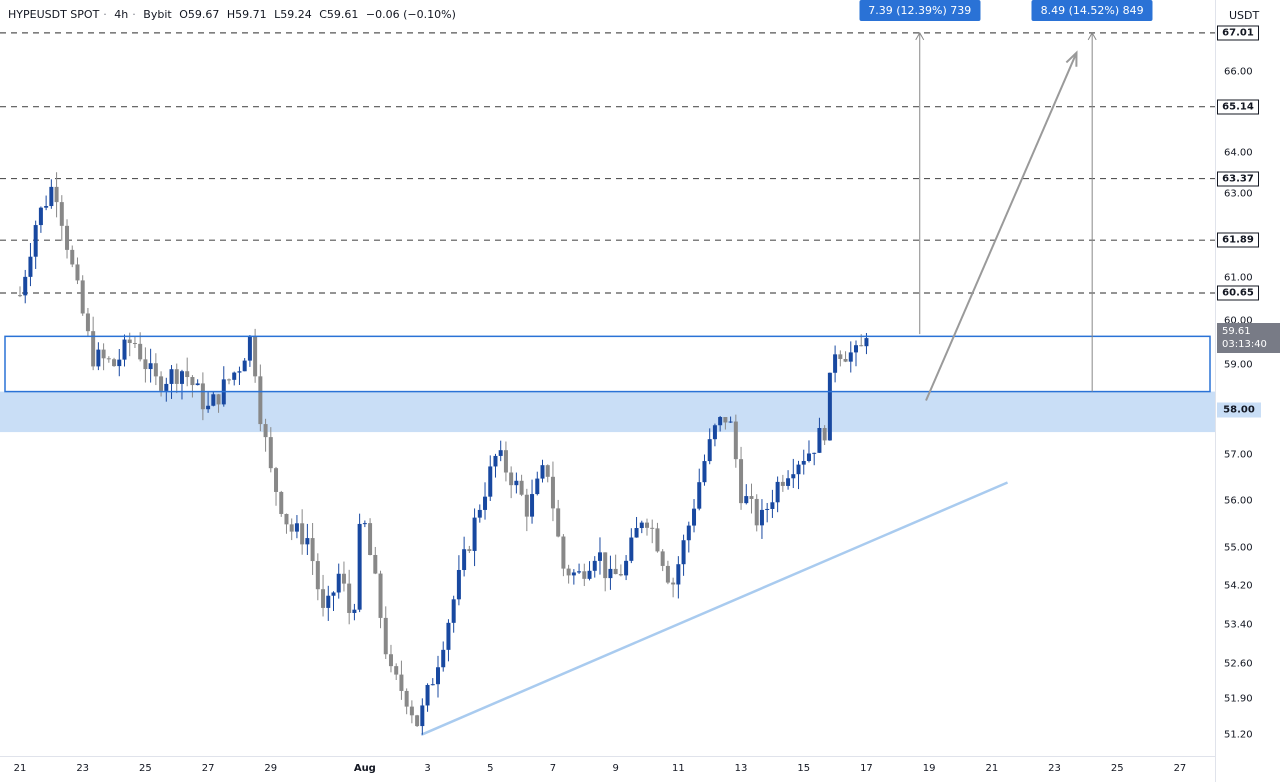 The width and height of the screenshot is (1280, 783). I want to click on date-tick: 27, so click(1180, 768).